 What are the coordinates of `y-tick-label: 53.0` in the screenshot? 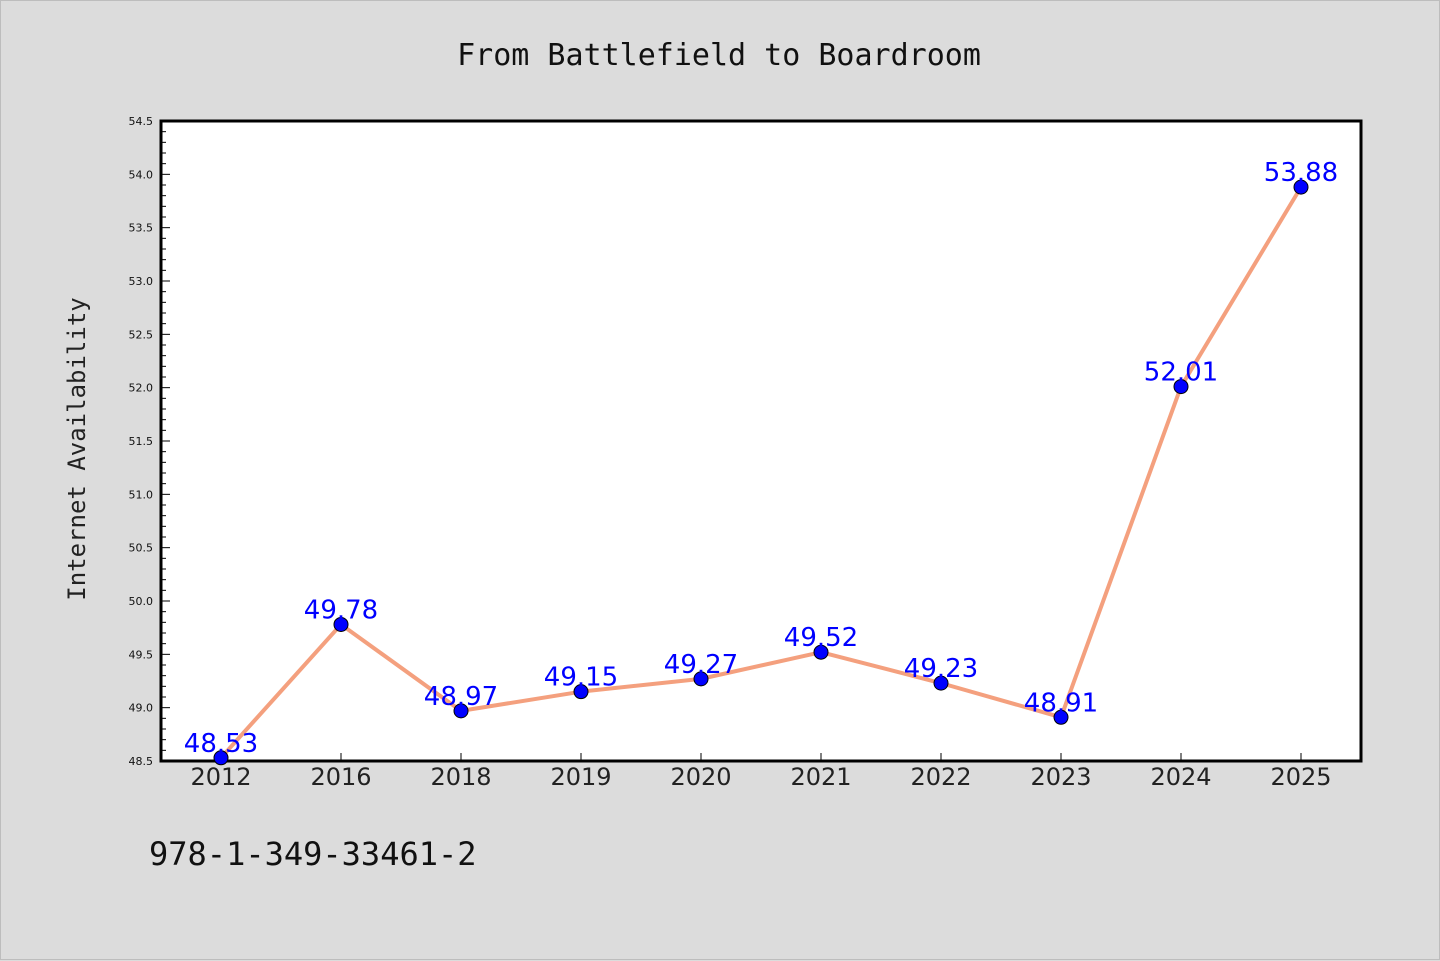 It's located at (141, 281).